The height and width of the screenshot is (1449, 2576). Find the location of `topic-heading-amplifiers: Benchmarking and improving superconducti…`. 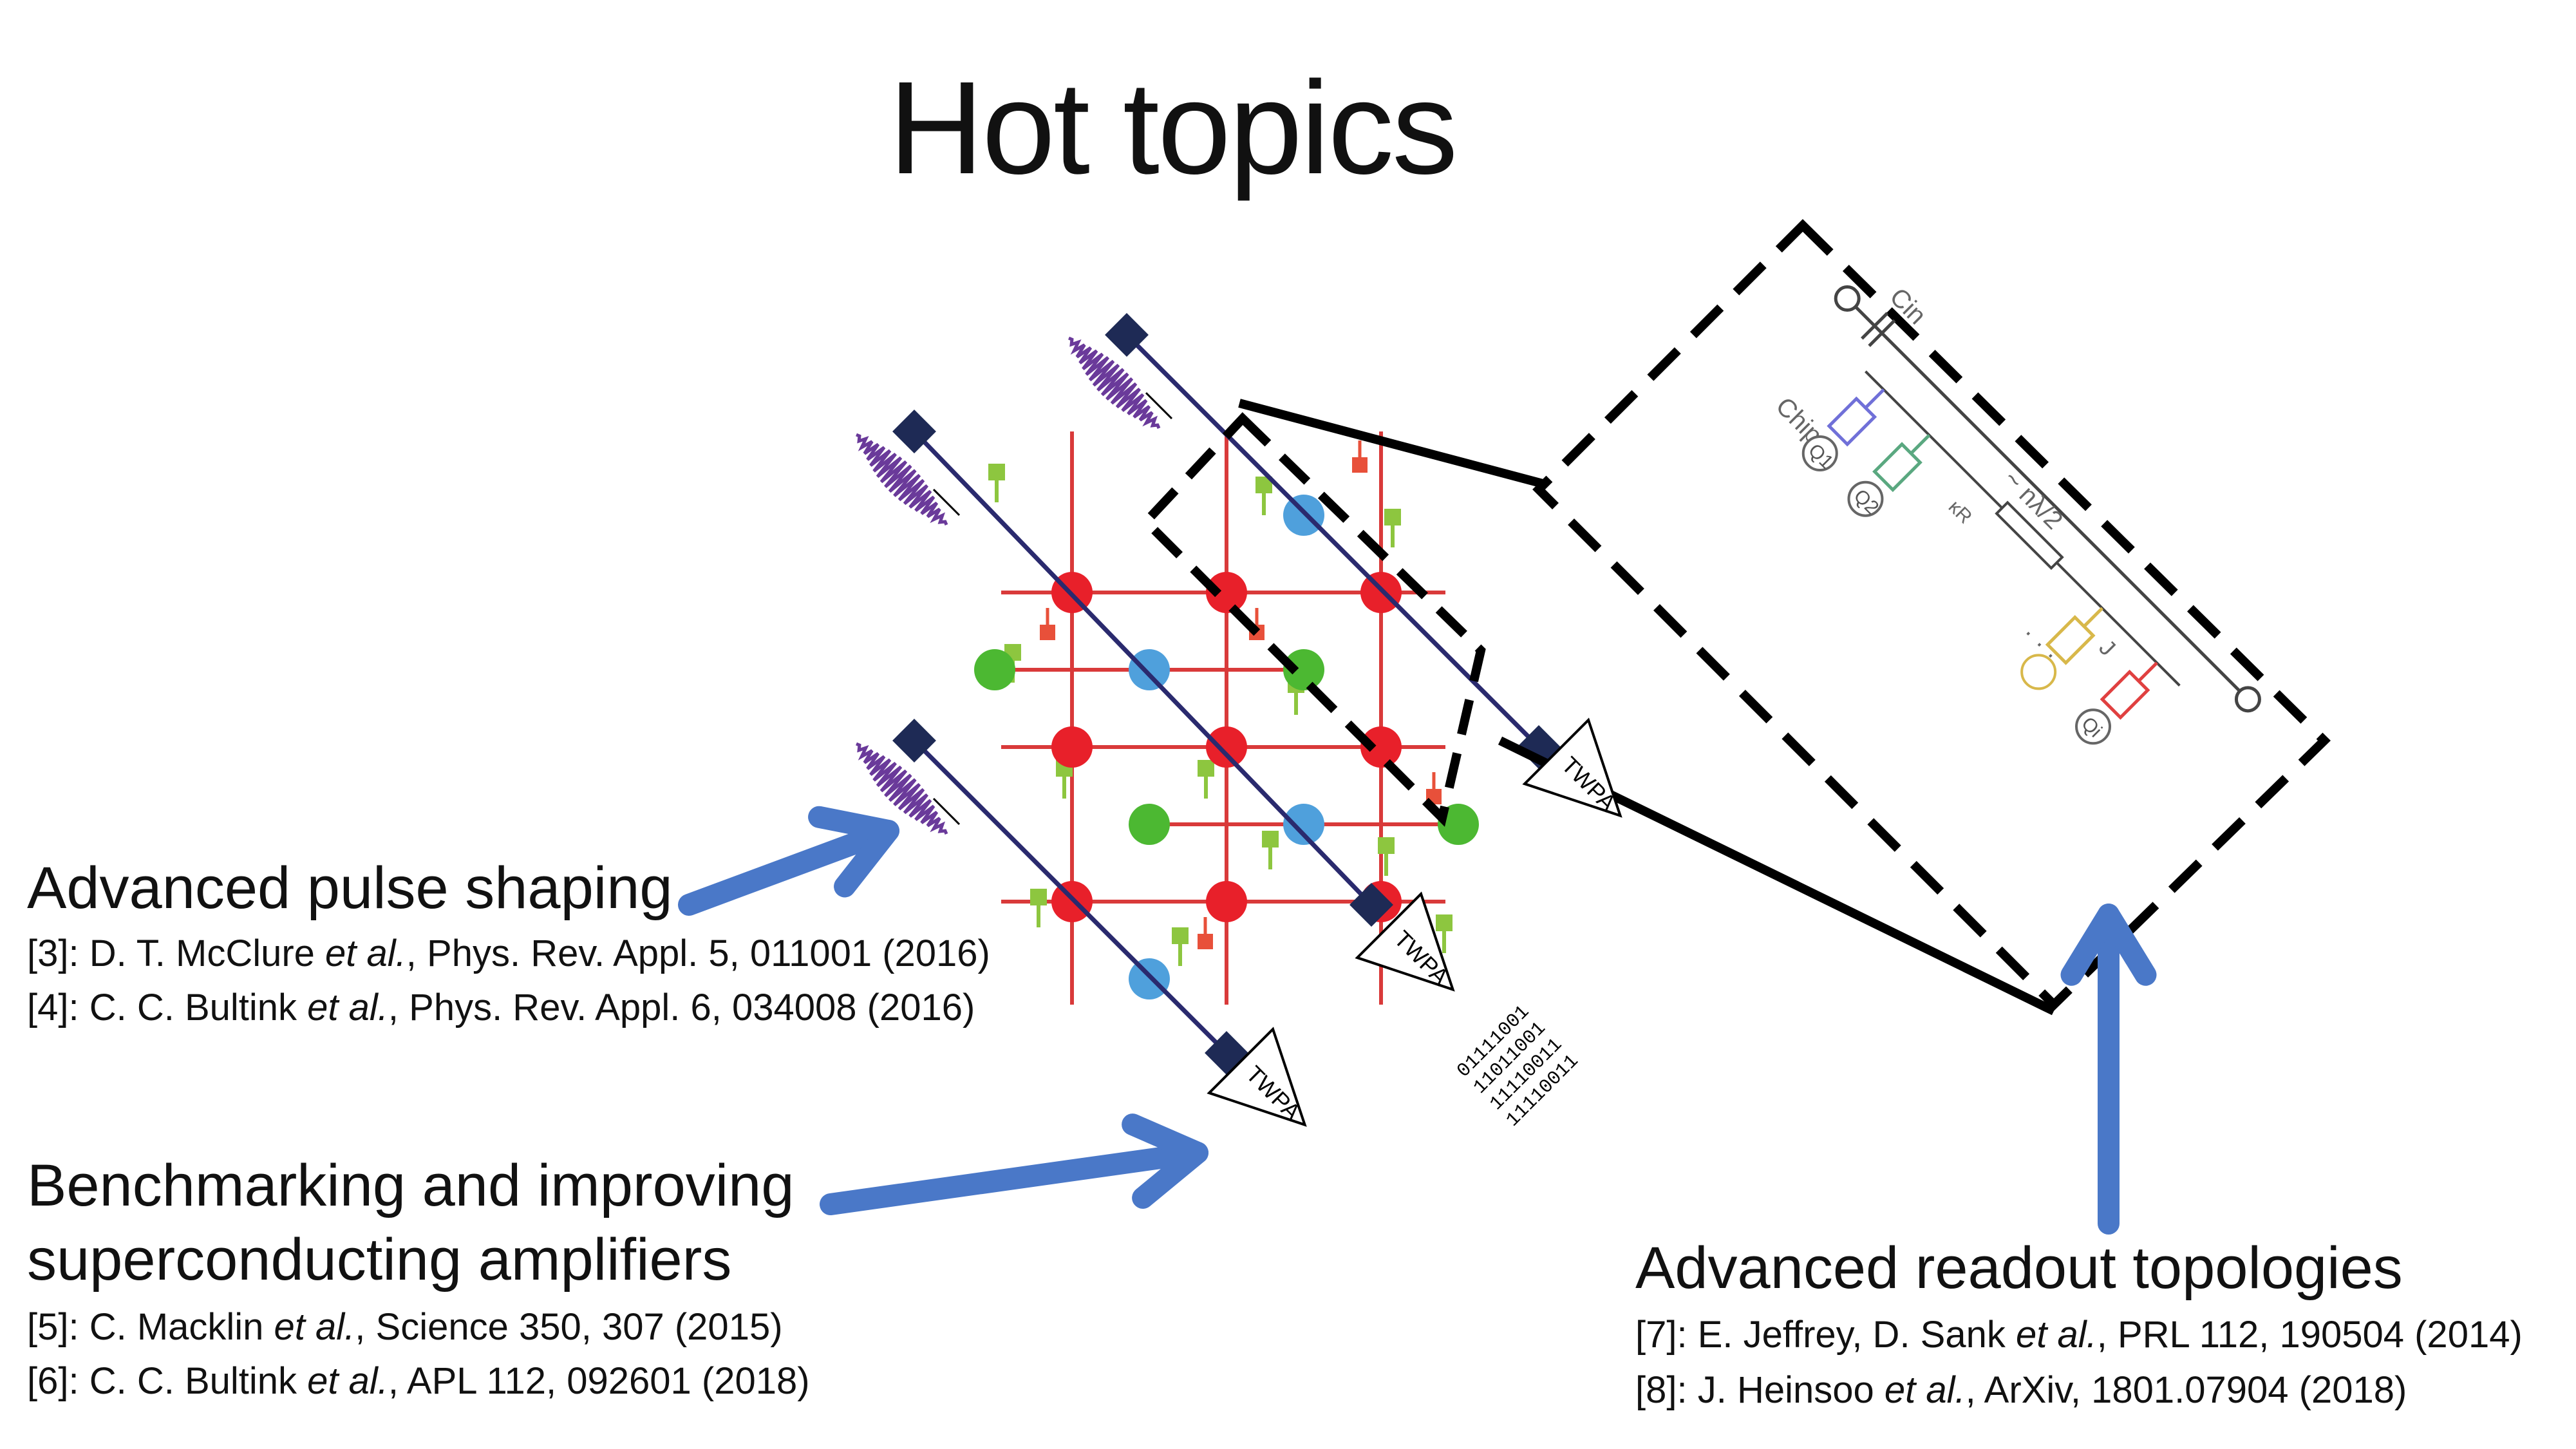

topic-heading-amplifiers: Benchmarking and improving superconducti… is located at coordinates (410, 1223).